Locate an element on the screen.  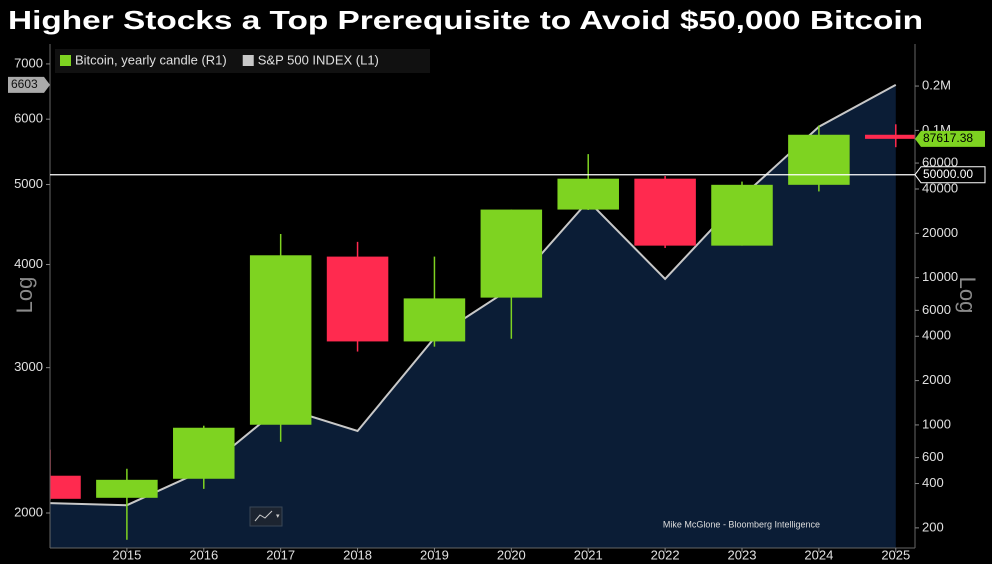
y2-tick-label: 0.2M is located at coordinates (936, 84).